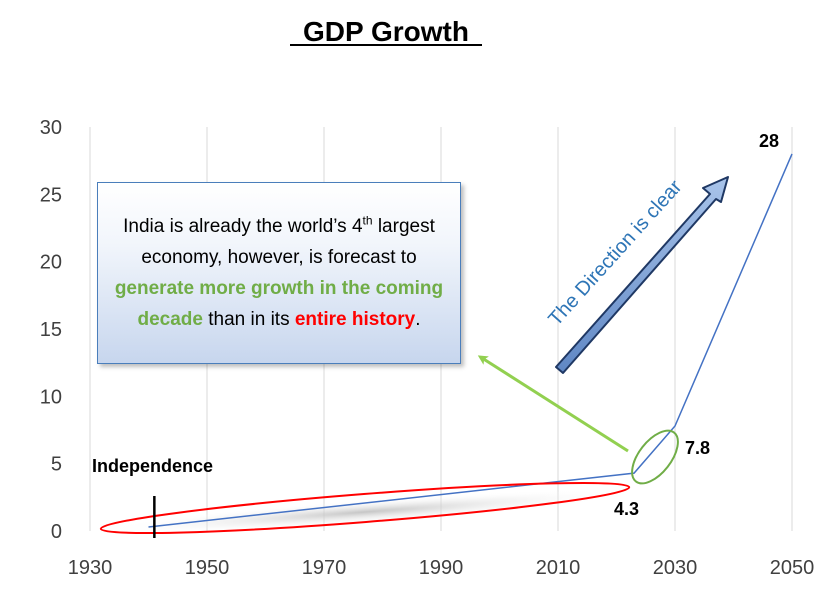 The image size is (833, 593). Describe the element at coordinates (90, 568) in the screenshot. I see `x-tick-1930: 1930` at that location.